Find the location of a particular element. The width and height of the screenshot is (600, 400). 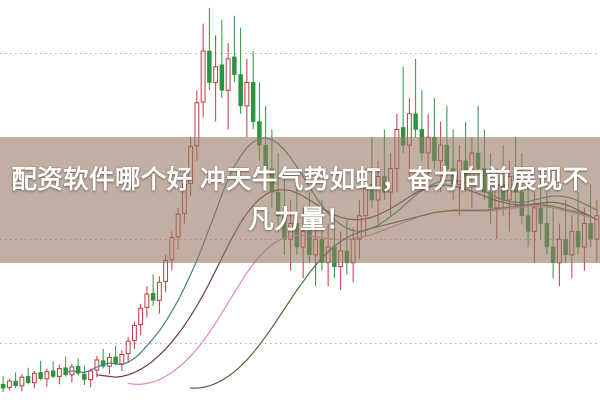

caption-line-2: 凡力量！ is located at coordinates (300, 220).